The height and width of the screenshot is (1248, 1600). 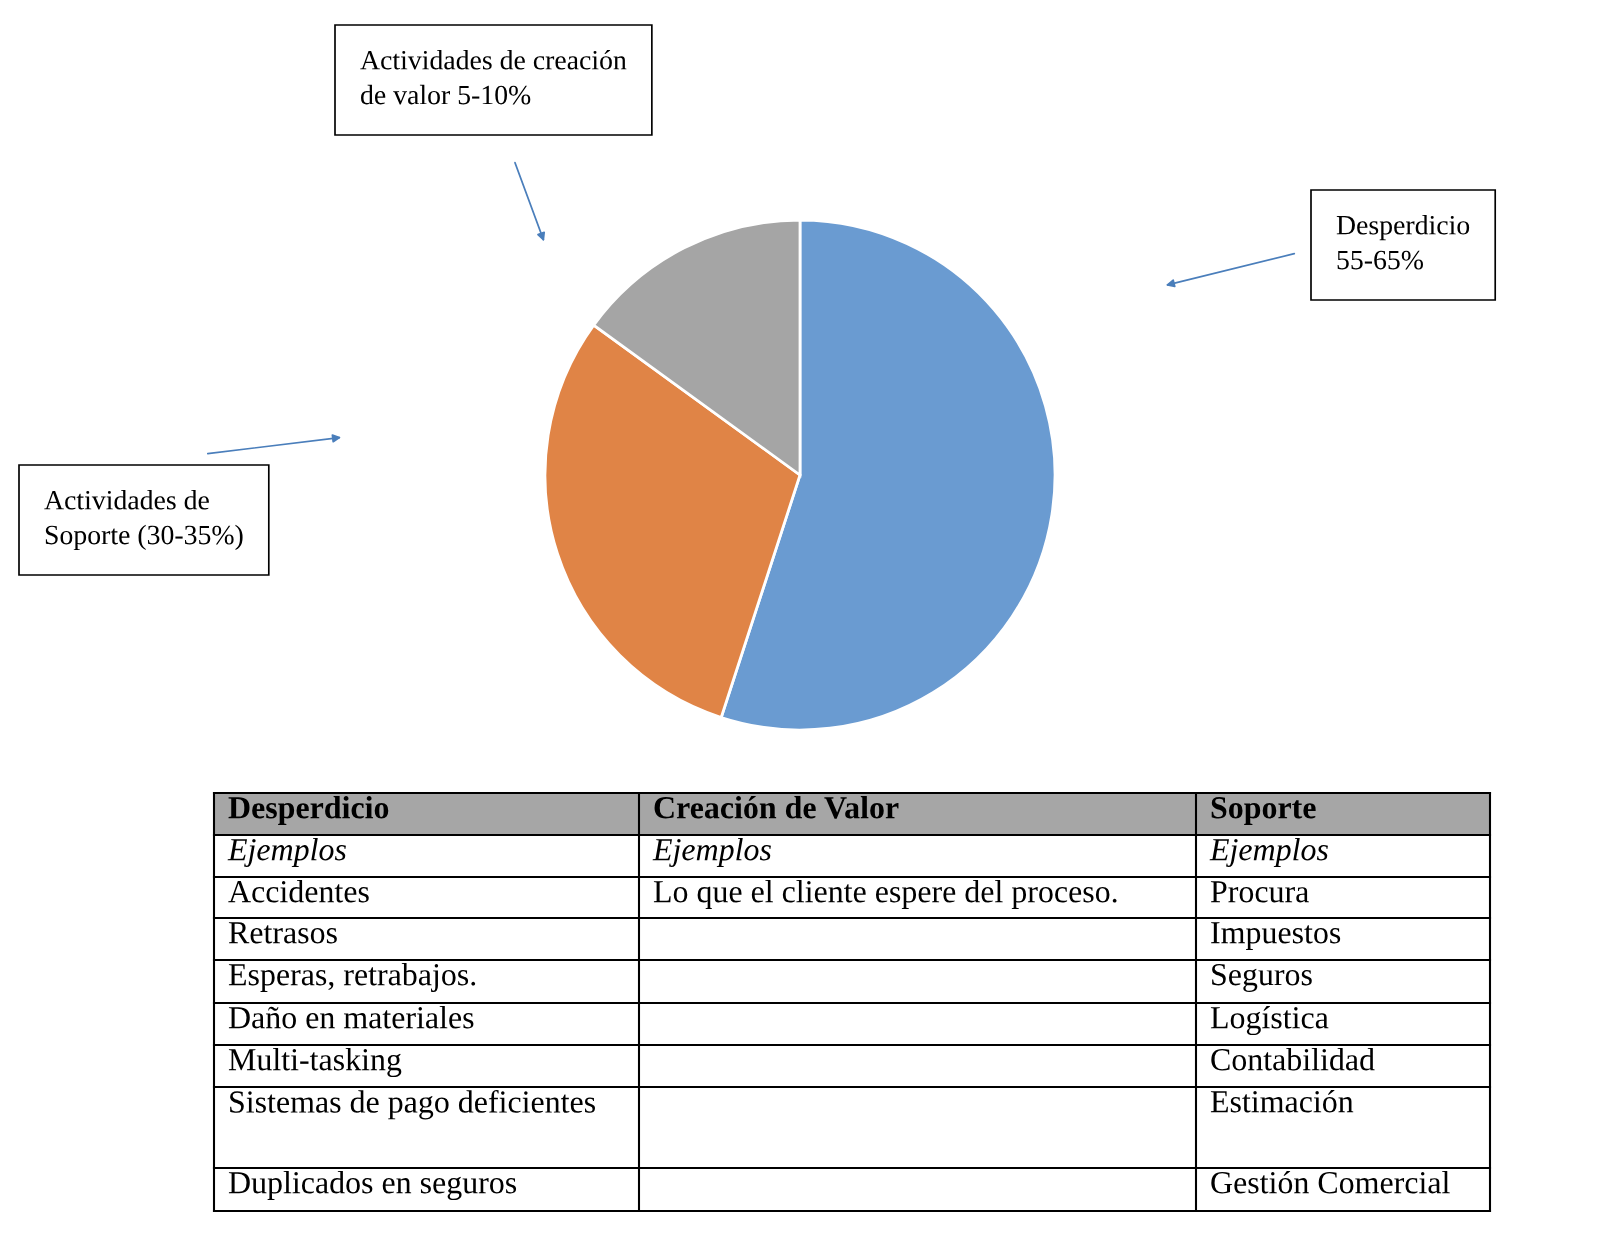 I want to click on text: Creación de Valor, so click(x=776, y=807).